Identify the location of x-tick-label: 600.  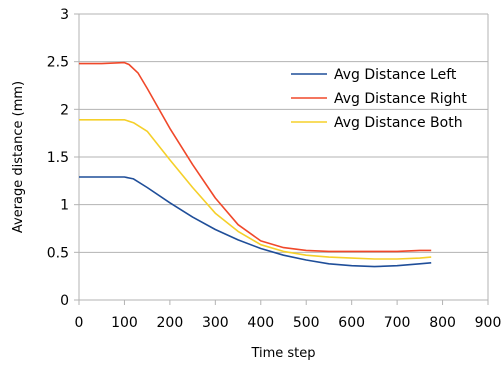
(351, 323).